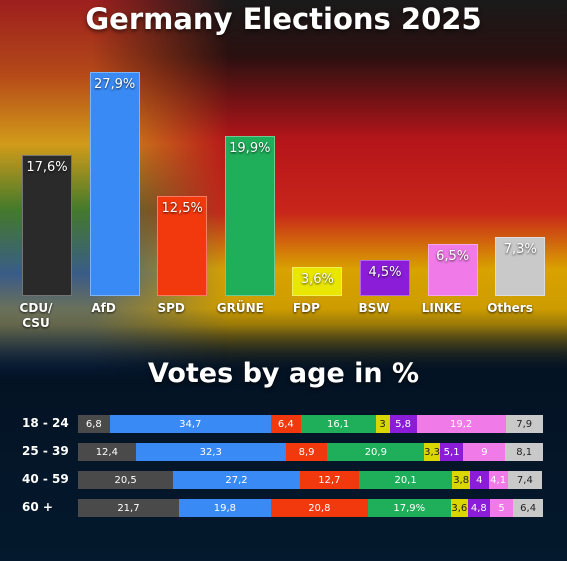  I want to click on value-label: 19,9%, so click(250, 149).